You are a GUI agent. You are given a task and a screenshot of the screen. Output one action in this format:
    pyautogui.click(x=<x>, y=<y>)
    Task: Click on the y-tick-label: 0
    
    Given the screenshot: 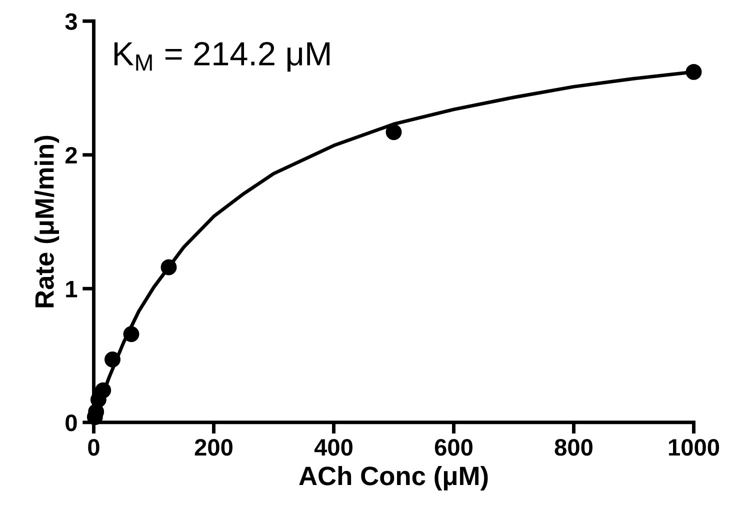 What is the action you would take?
    pyautogui.click(x=71, y=423)
    